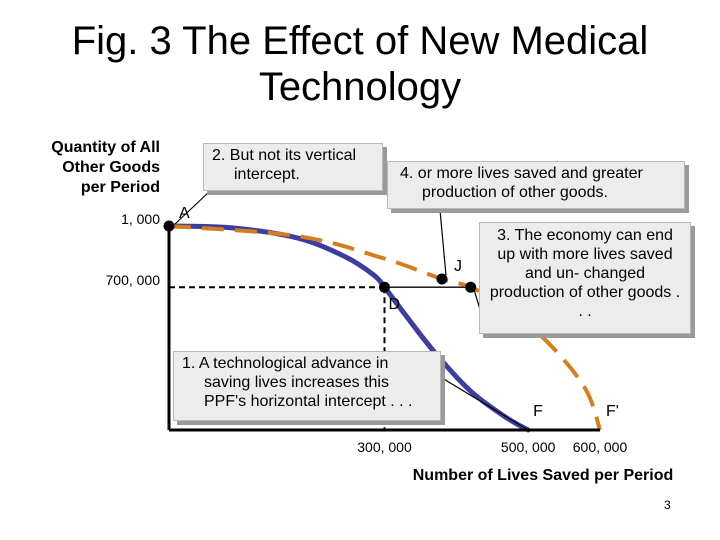 This screenshot has height=540, width=720. Describe the element at coordinates (528, 447) in the screenshot. I see `x-tick-label: 500, 000` at that location.